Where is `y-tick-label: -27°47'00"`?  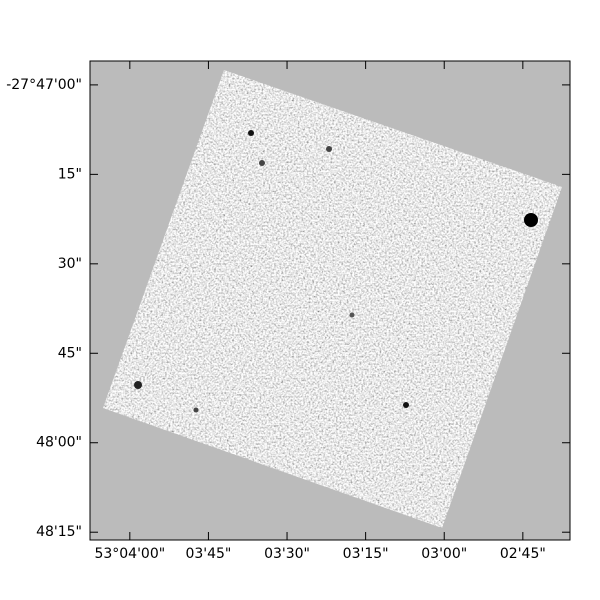 y-tick-label: -27°47'00" is located at coordinates (44, 85).